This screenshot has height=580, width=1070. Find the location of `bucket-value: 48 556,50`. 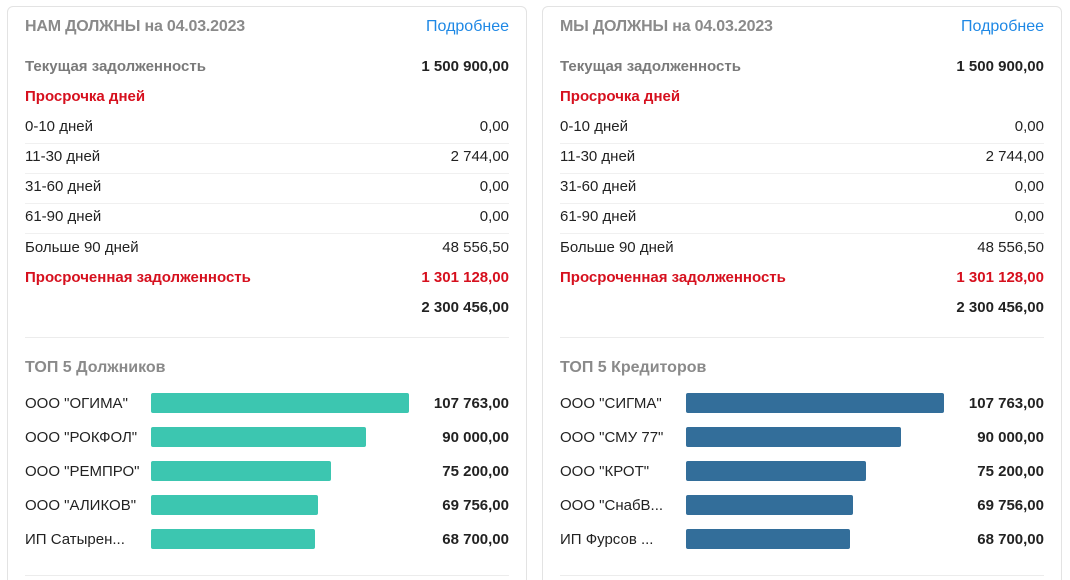

bucket-value: 48 556,50 is located at coordinates (1010, 247).